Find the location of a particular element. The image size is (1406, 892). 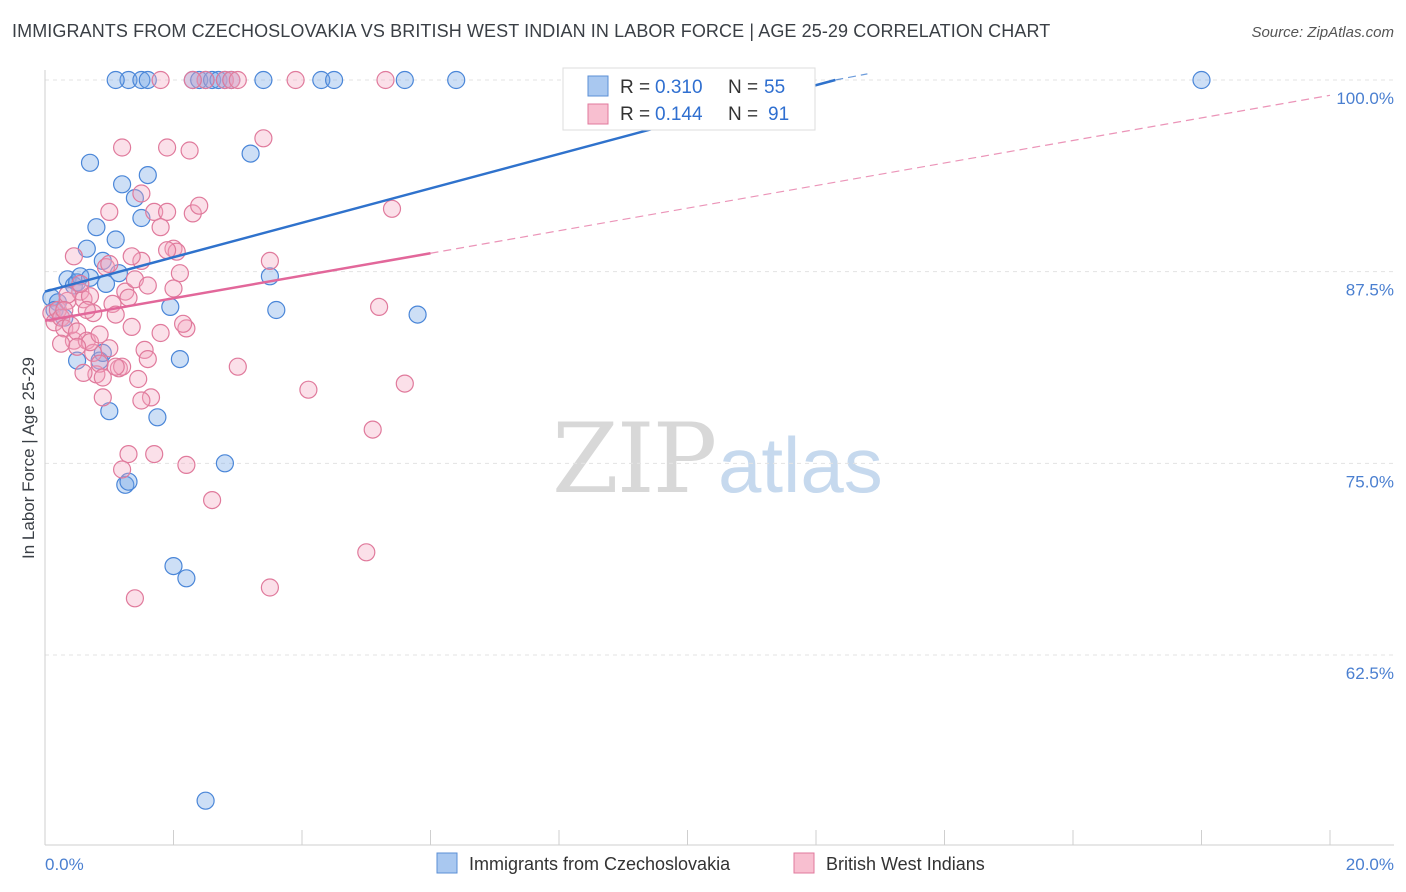

x-tick-label-min: 0.0% is located at coordinates (64, 864).